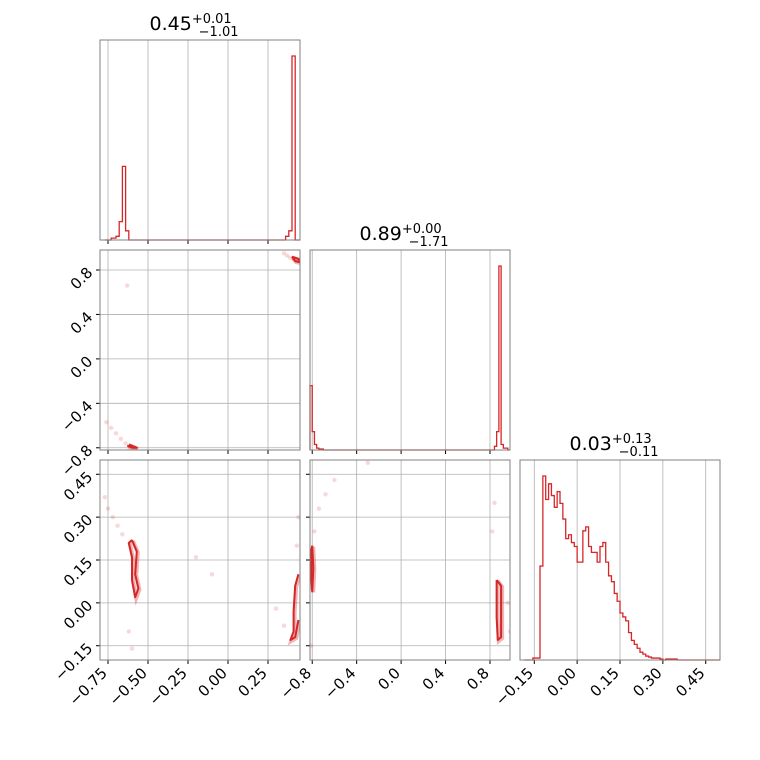  Describe the element at coordinates (690, 682) in the screenshot. I see `x-tick-label: 0.45` at that location.